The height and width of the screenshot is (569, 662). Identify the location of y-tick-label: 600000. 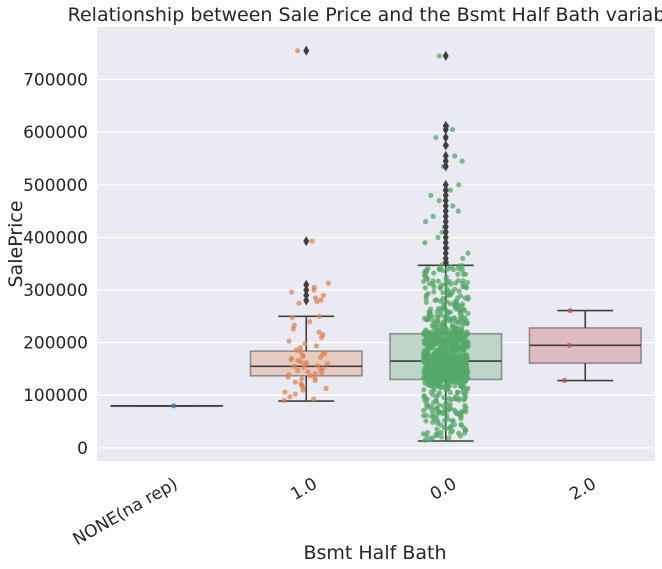
(55, 133).